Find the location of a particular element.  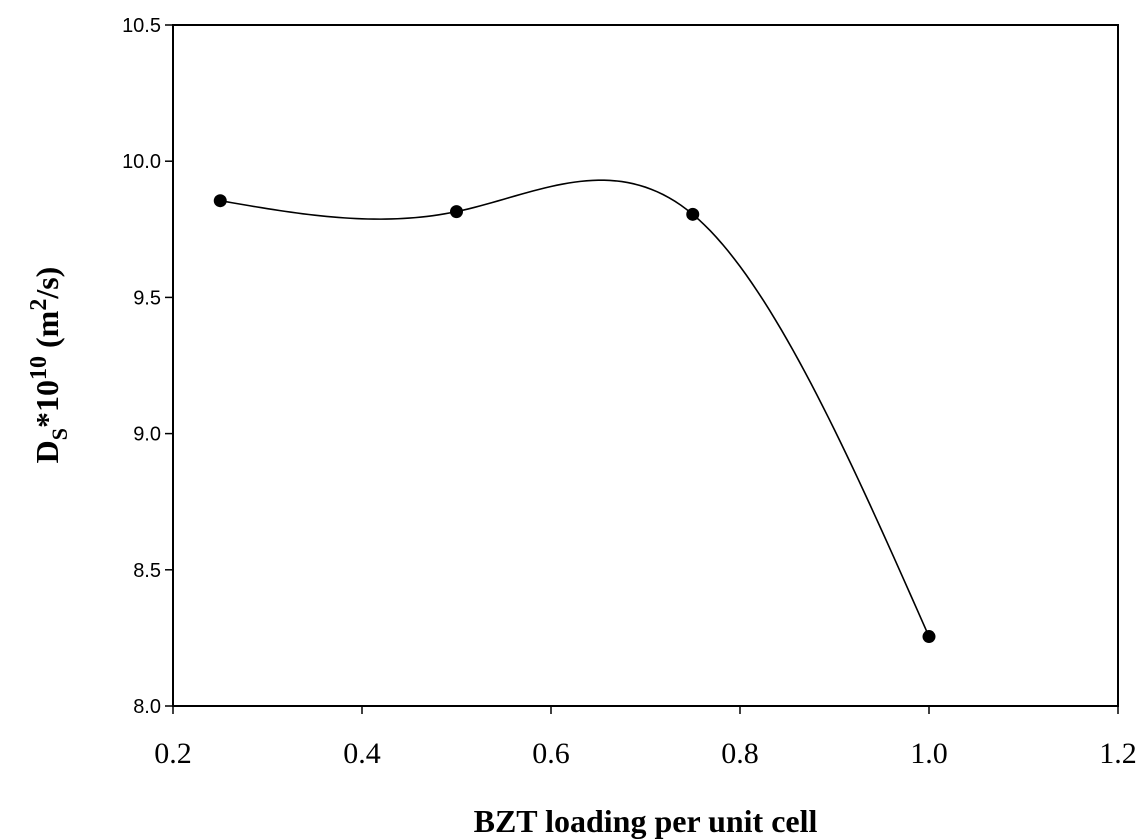

y-tick-label: 9.5 is located at coordinates (147, 298).